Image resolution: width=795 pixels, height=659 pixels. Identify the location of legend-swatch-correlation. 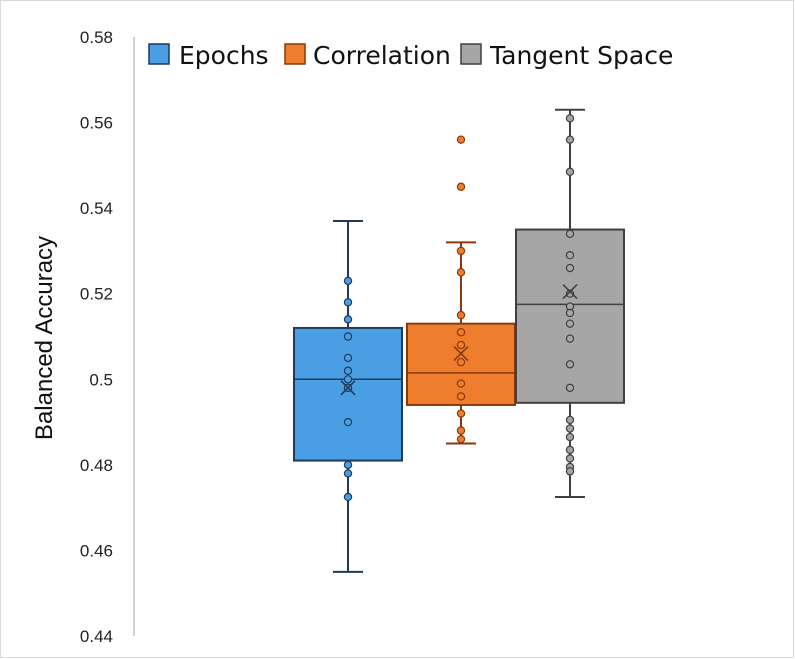
(295, 54).